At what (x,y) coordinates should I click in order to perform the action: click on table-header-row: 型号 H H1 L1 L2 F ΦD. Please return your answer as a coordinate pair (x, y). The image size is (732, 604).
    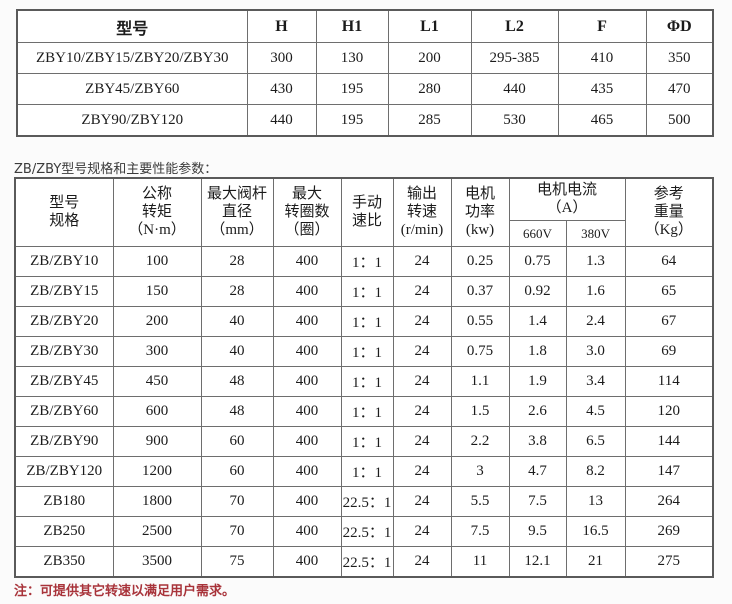
    Looking at the image, I should click on (365, 26).